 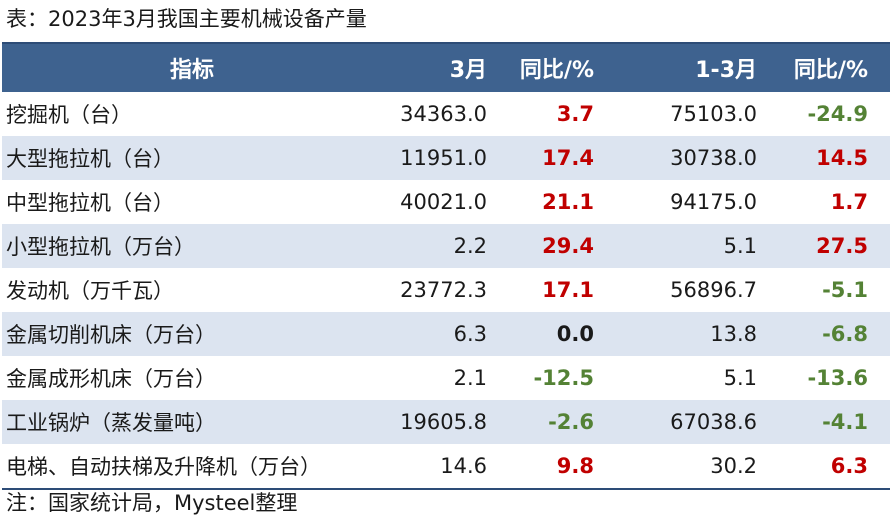 I want to click on march-yoy-cell: 9.8, so click(x=575, y=466).